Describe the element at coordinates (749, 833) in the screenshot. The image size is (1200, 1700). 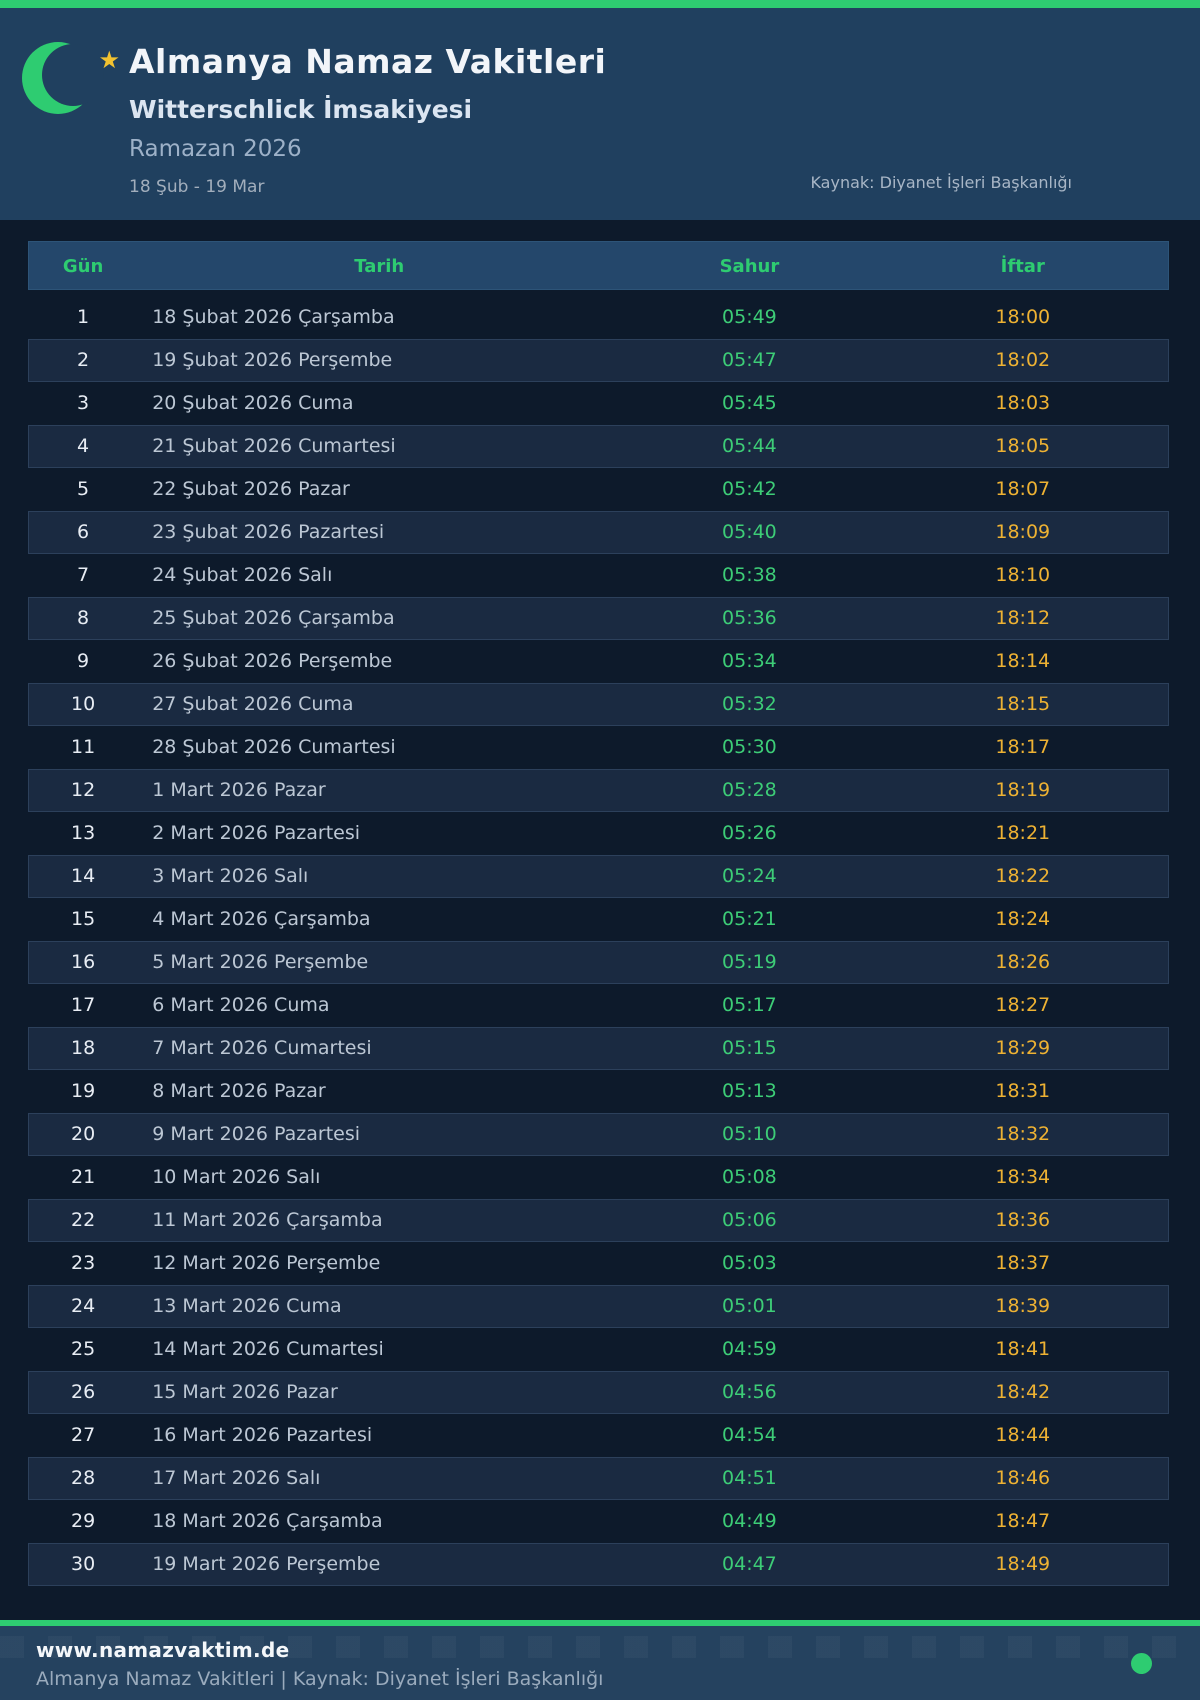
I see `sahur-time: 05:26` at that location.